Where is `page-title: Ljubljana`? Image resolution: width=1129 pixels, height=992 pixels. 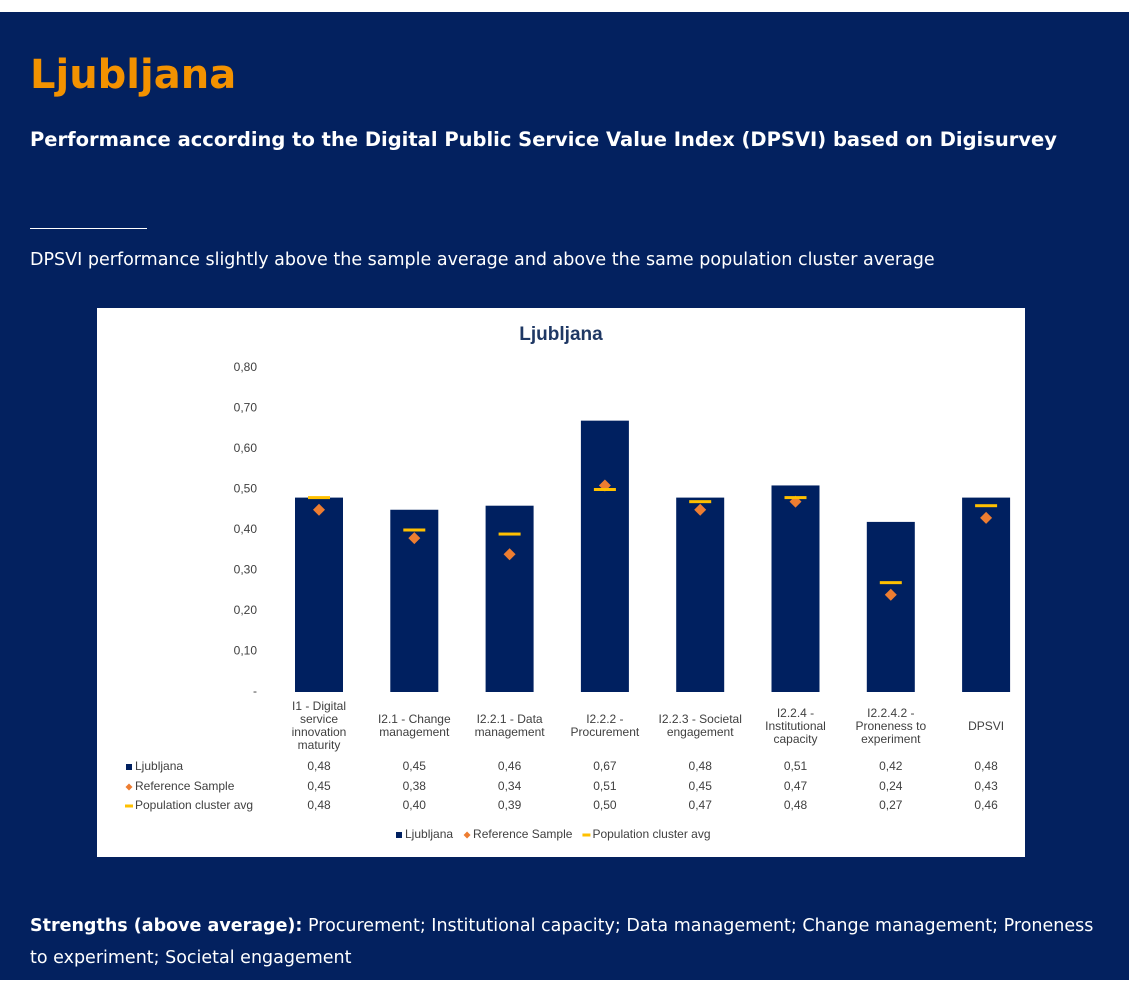
page-title: Ljubljana is located at coordinates (133, 75).